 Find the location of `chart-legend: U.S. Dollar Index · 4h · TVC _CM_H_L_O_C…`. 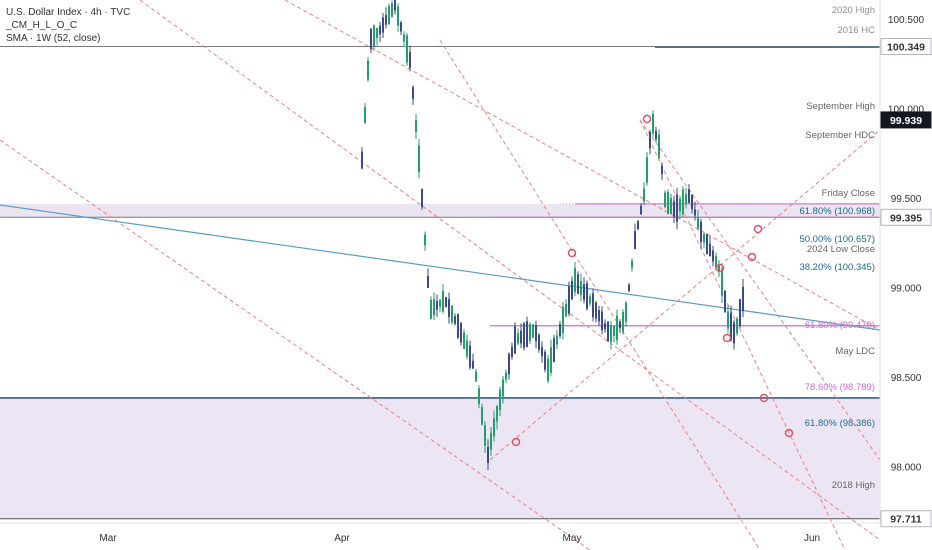

chart-legend: U.S. Dollar Index · 4h · TVC _CM_H_L_O_C… is located at coordinates (68, 25).